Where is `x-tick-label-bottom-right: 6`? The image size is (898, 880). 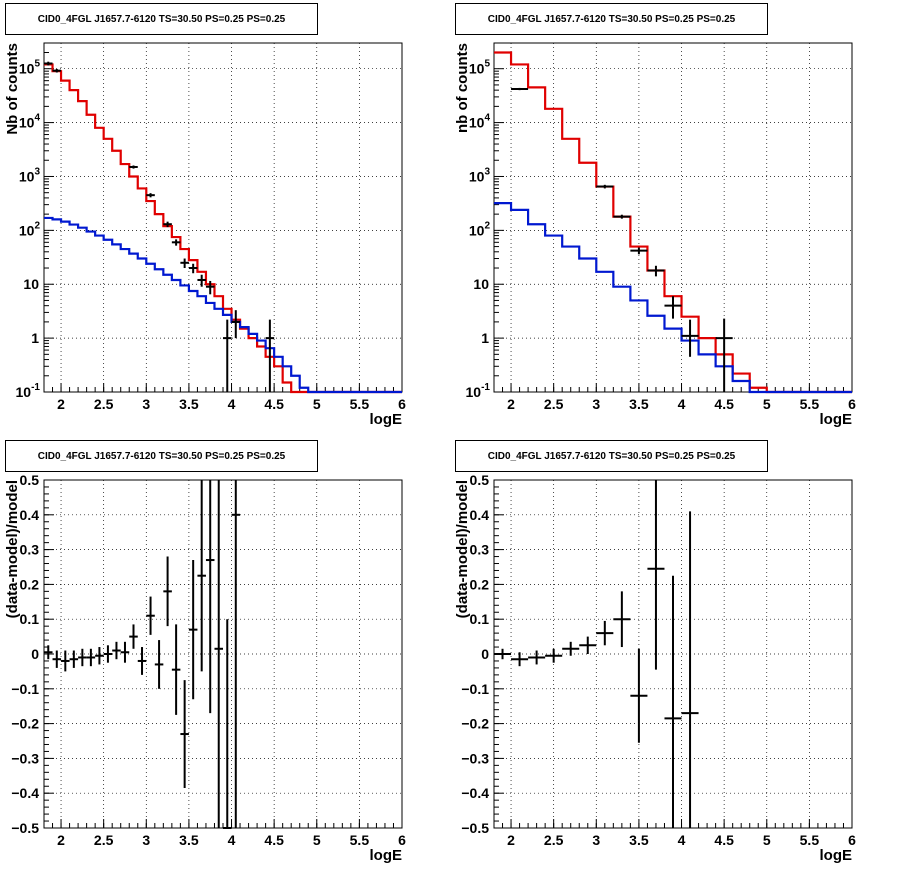
x-tick-label-bottom-right: 6 is located at coordinates (852, 840).